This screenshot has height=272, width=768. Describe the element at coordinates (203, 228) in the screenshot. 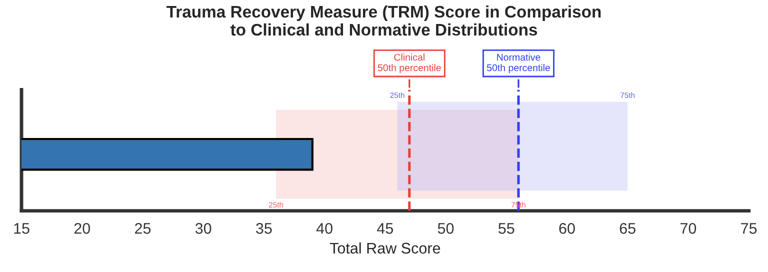

I see `x-tick-label: 30` at that location.